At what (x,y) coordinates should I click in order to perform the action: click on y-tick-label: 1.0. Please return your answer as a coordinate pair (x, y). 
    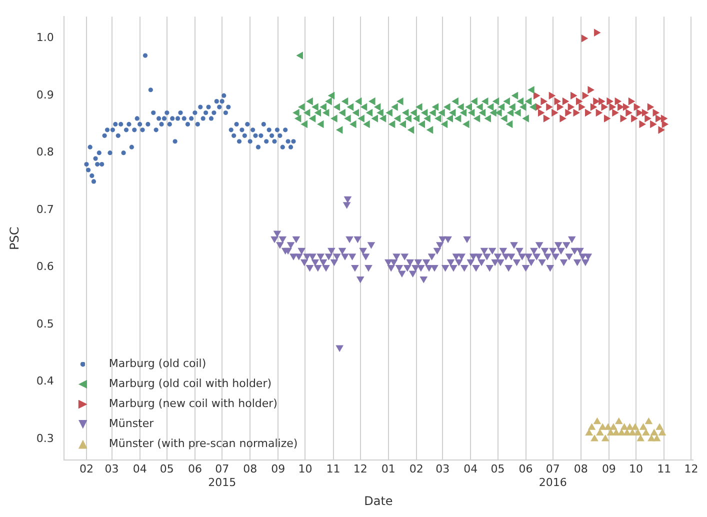
    Looking at the image, I should click on (45, 37).